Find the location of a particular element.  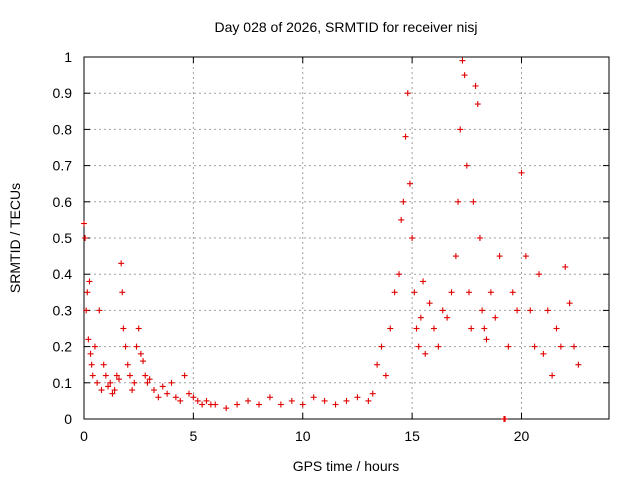

y-tick-label: 0.3 is located at coordinates (63, 310).